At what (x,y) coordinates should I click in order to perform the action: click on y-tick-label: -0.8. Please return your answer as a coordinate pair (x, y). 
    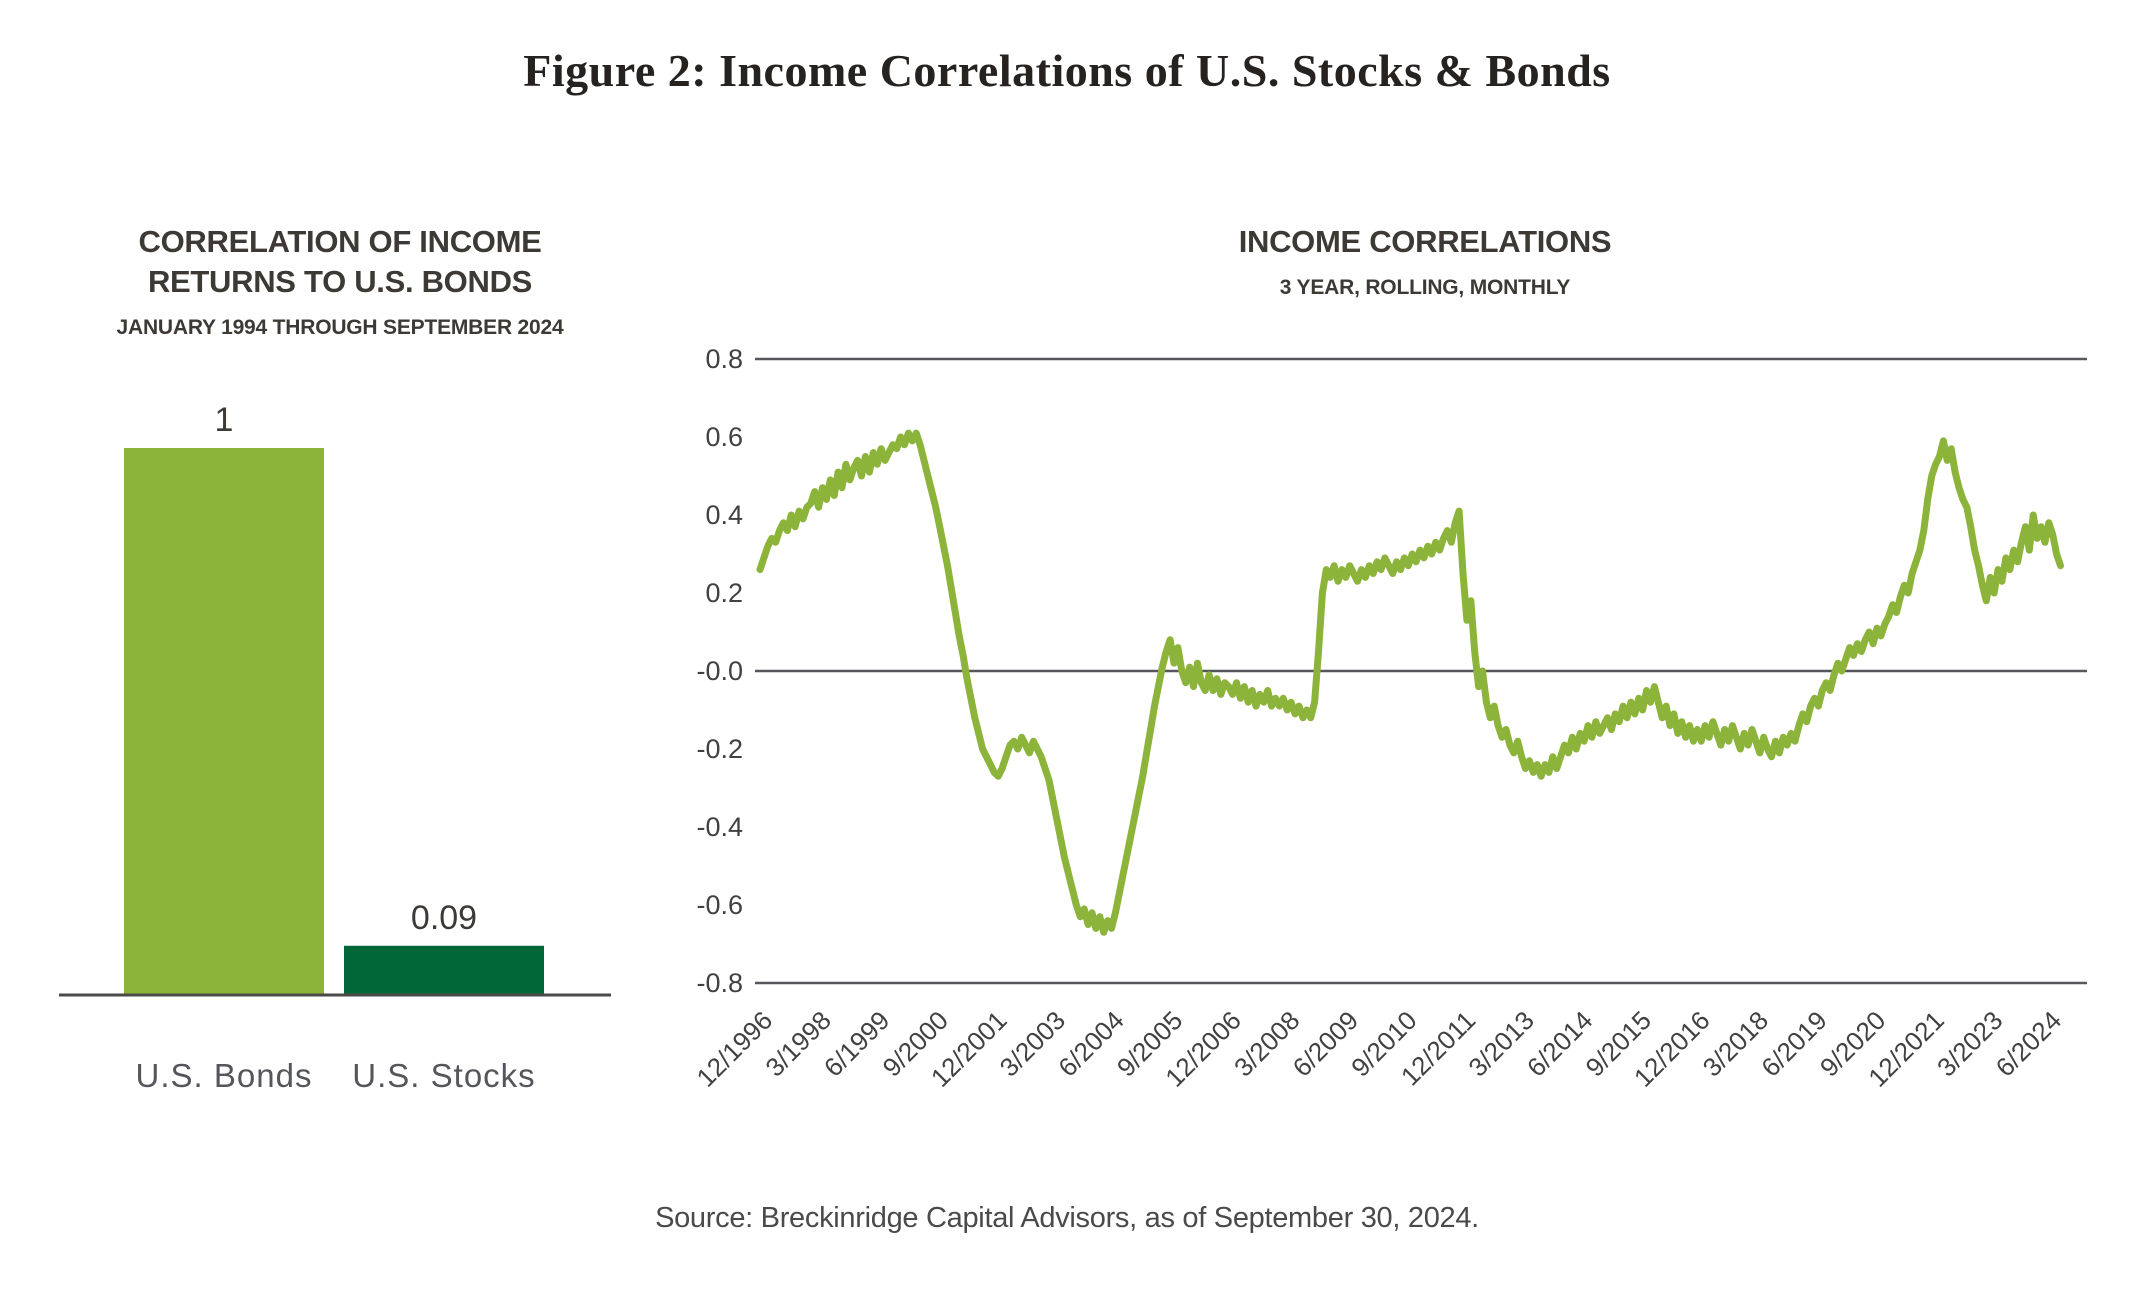
    Looking at the image, I should click on (719, 983).